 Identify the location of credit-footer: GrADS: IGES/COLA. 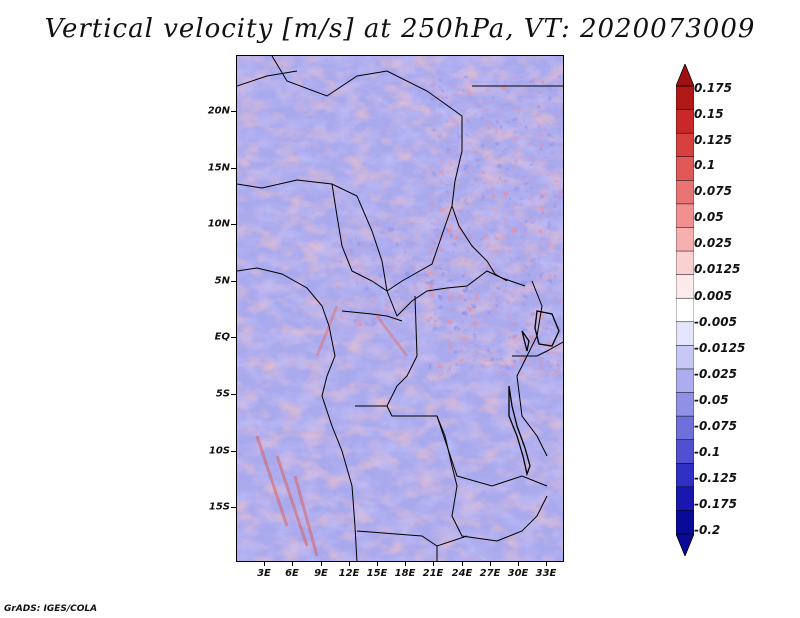
(51, 609).